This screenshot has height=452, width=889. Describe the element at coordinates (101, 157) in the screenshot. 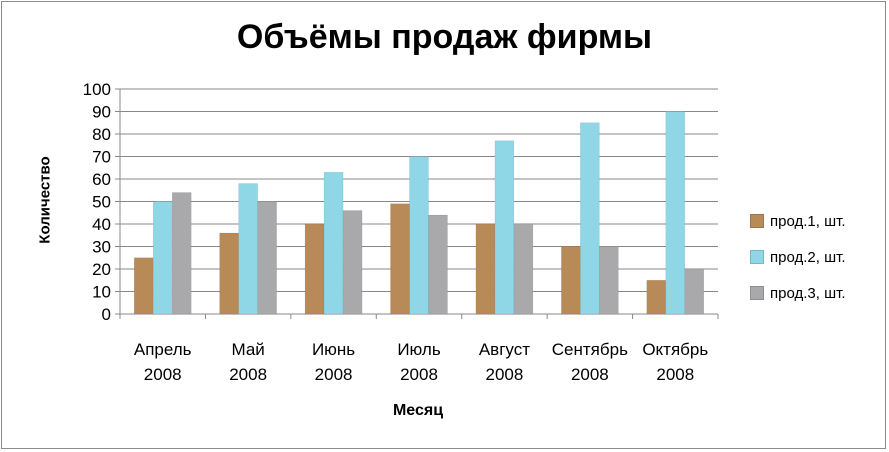

I see `y-tick-label: 70` at that location.